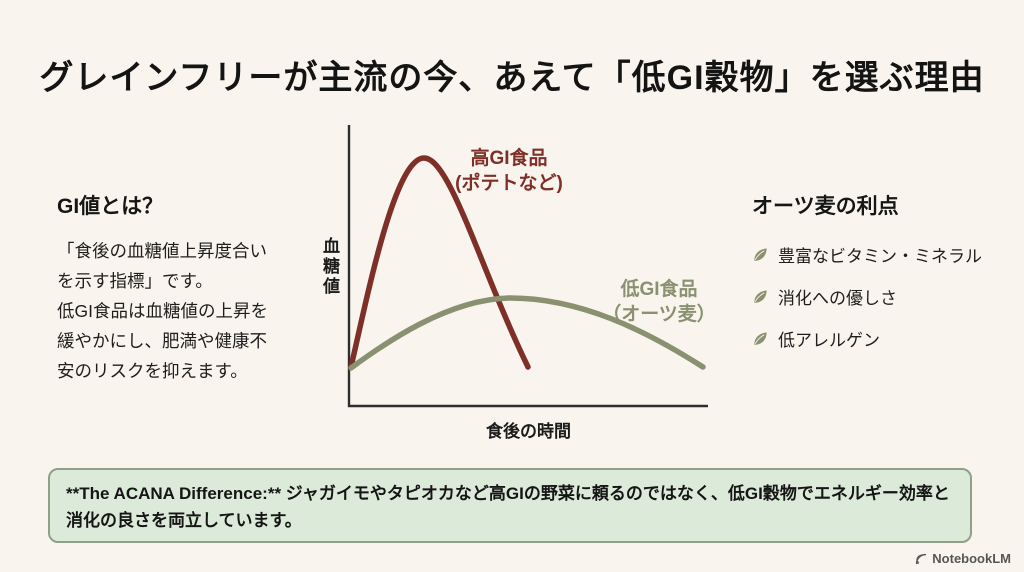 Image resolution: width=1024 pixels, height=572 pixels. What do you see at coordinates (921, 558) in the screenshot?
I see `notebooklm-icon` at bounding box center [921, 558].